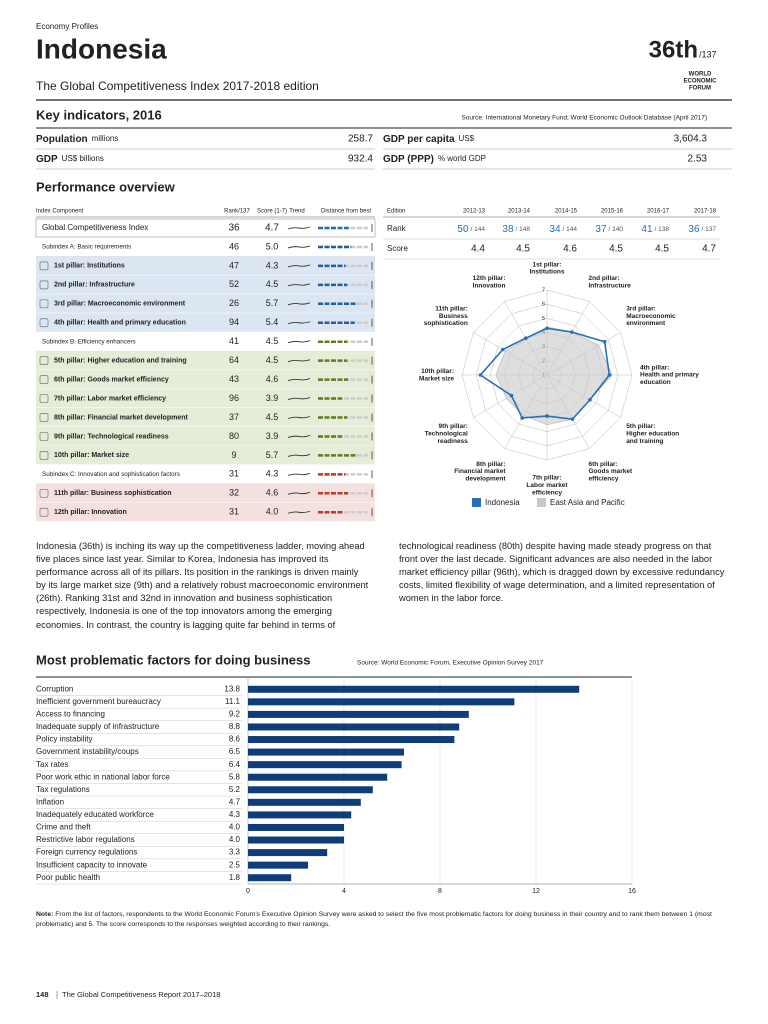  Describe the element at coordinates (95, 814) in the screenshot. I see `category-label: Inadequately educated workforce` at that location.